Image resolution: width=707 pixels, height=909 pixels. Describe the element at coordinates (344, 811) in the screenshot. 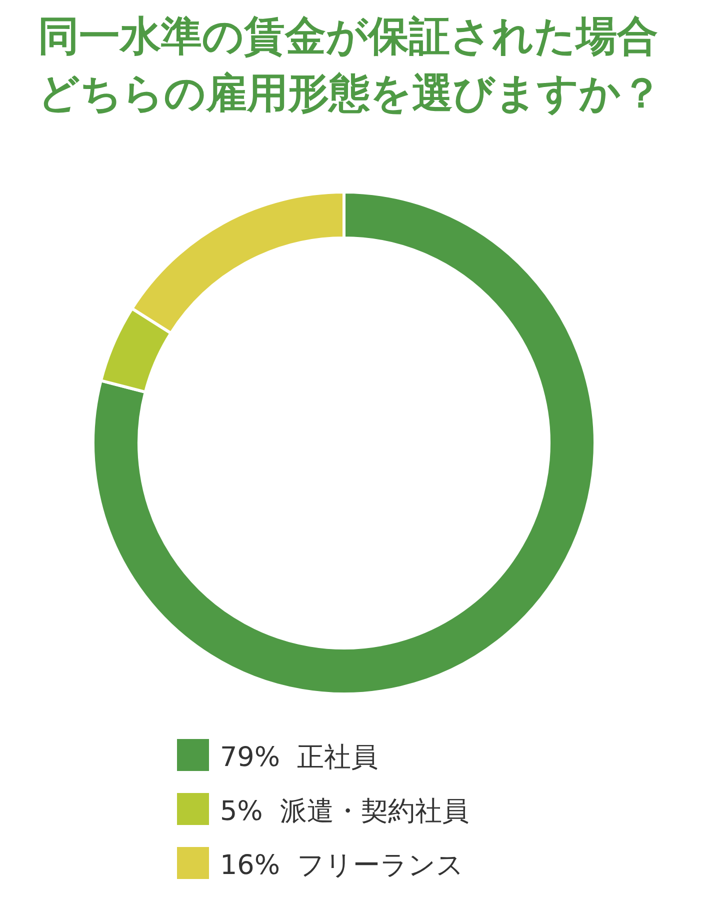

I see `legend-label: 5% 派遣・契約社員` at that location.